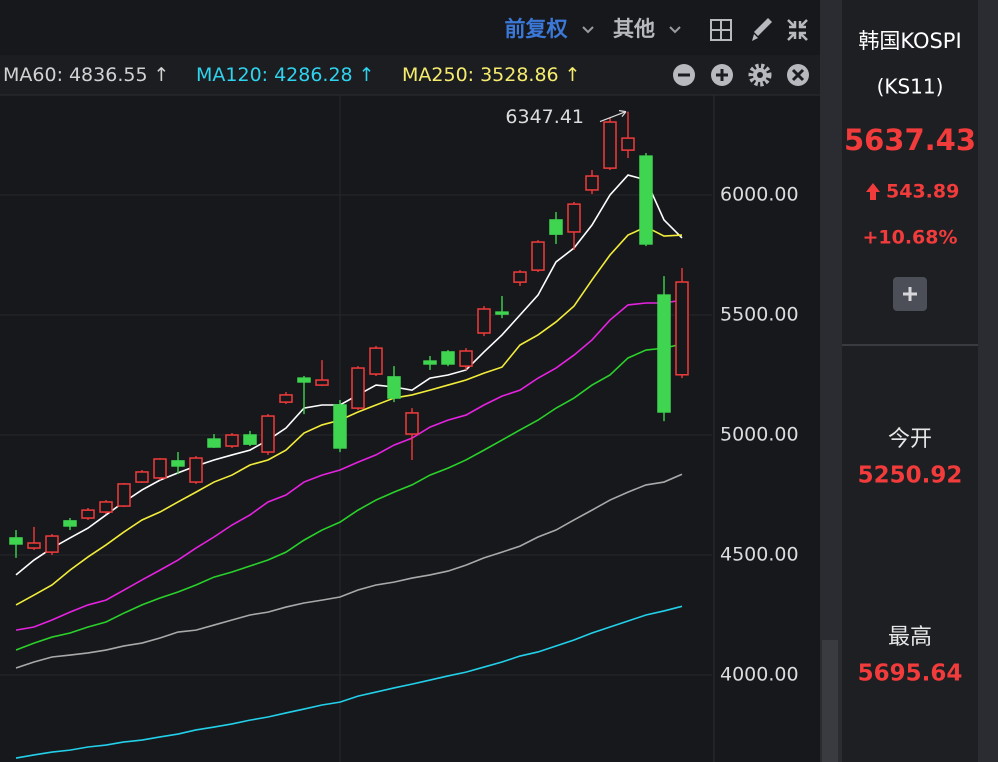  What do you see at coordinates (722, 75) in the screenshot?
I see `zoom-in-button` at bounding box center [722, 75].